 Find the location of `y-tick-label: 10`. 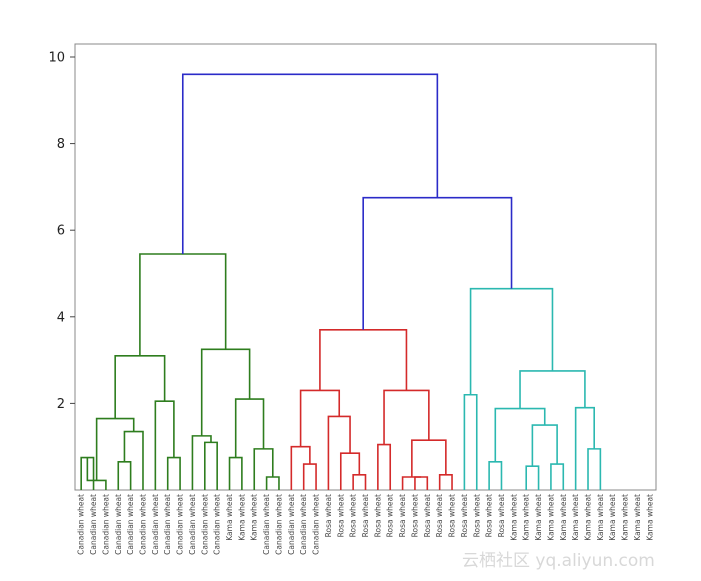

y-tick-label: 10 is located at coordinates (56, 57).